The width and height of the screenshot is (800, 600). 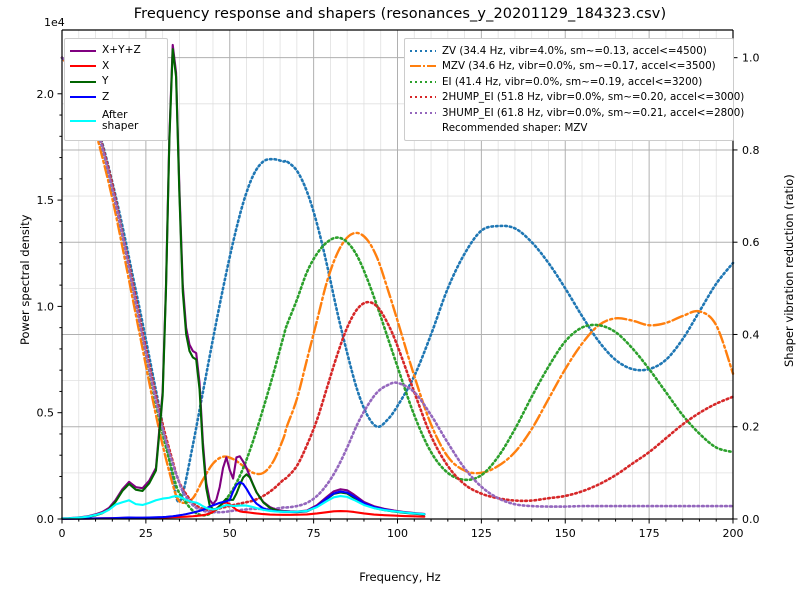 I want to click on legend-signals: X+Y+Z X Y Z After shaper, so click(x=116, y=89).